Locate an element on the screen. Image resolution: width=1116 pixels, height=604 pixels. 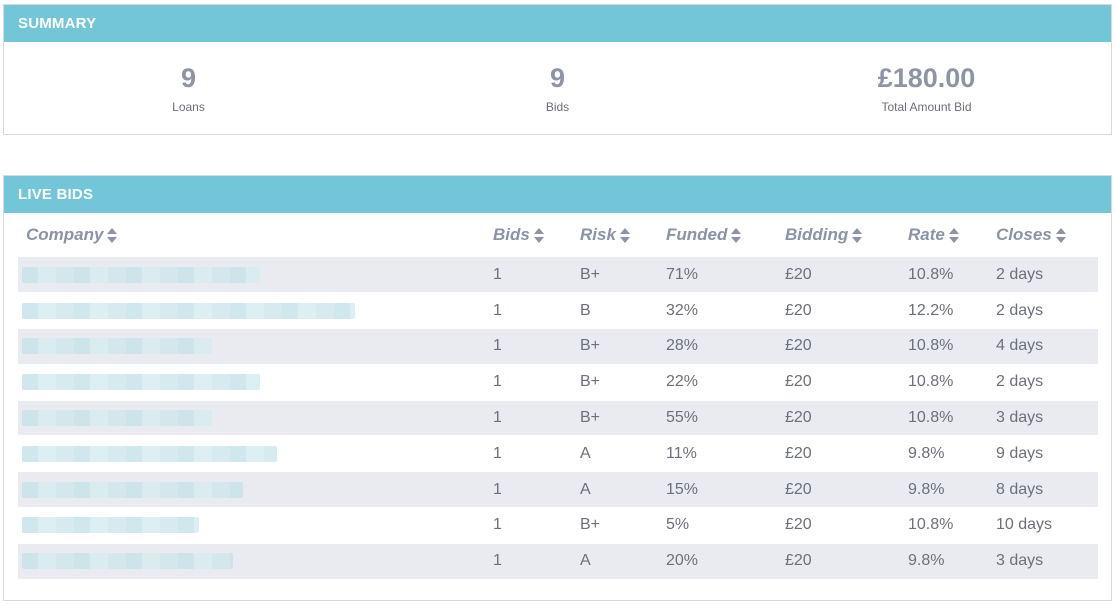
closes-cell: 10 days is located at coordinates (1043, 525).